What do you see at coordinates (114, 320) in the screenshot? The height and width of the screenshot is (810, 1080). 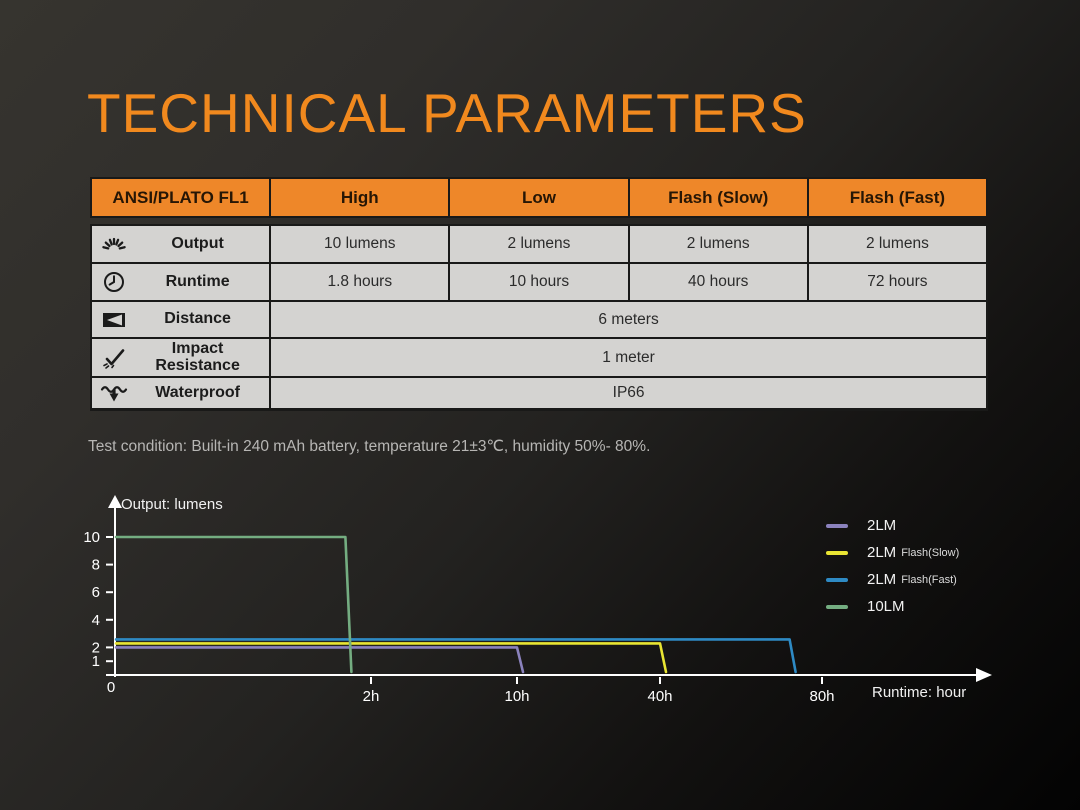 I see `beam-distance-icon` at bounding box center [114, 320].